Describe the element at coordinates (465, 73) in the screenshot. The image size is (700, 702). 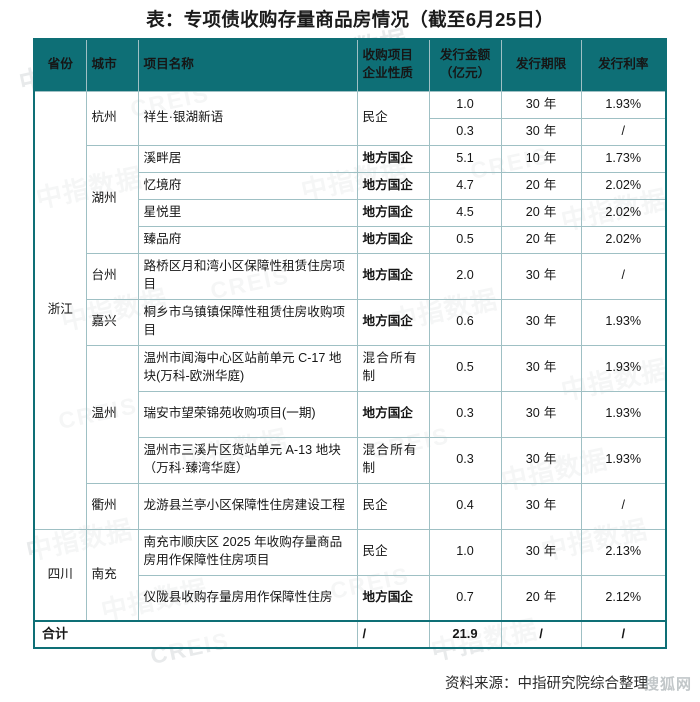
I see `col-header-amount-line2: （亿元）` at that location.